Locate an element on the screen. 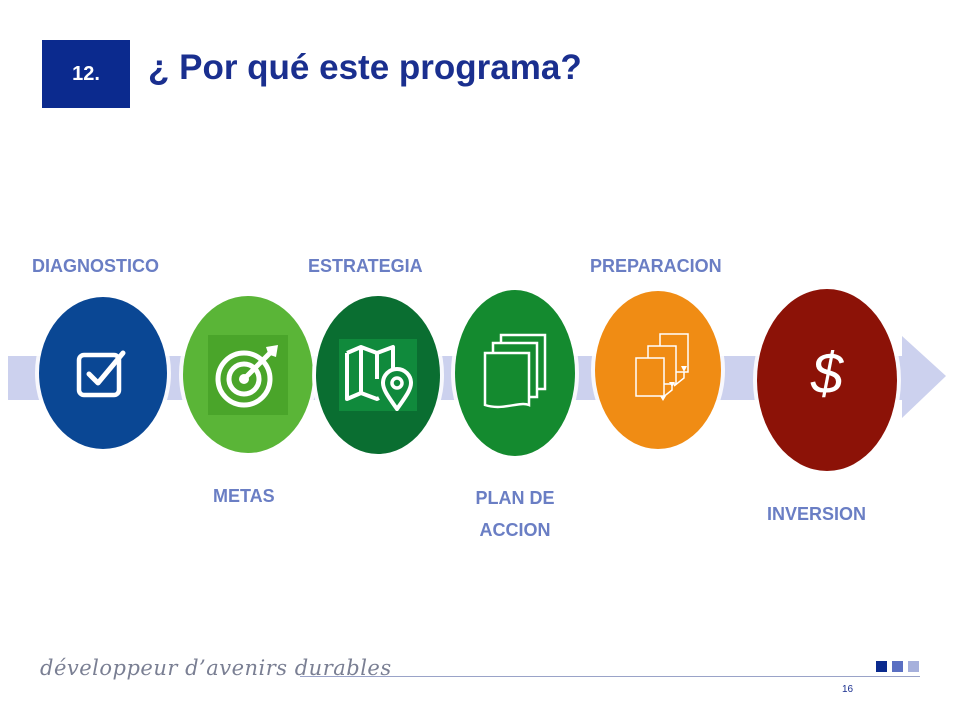  footer-square-mid is located at coordinates (897, 666).